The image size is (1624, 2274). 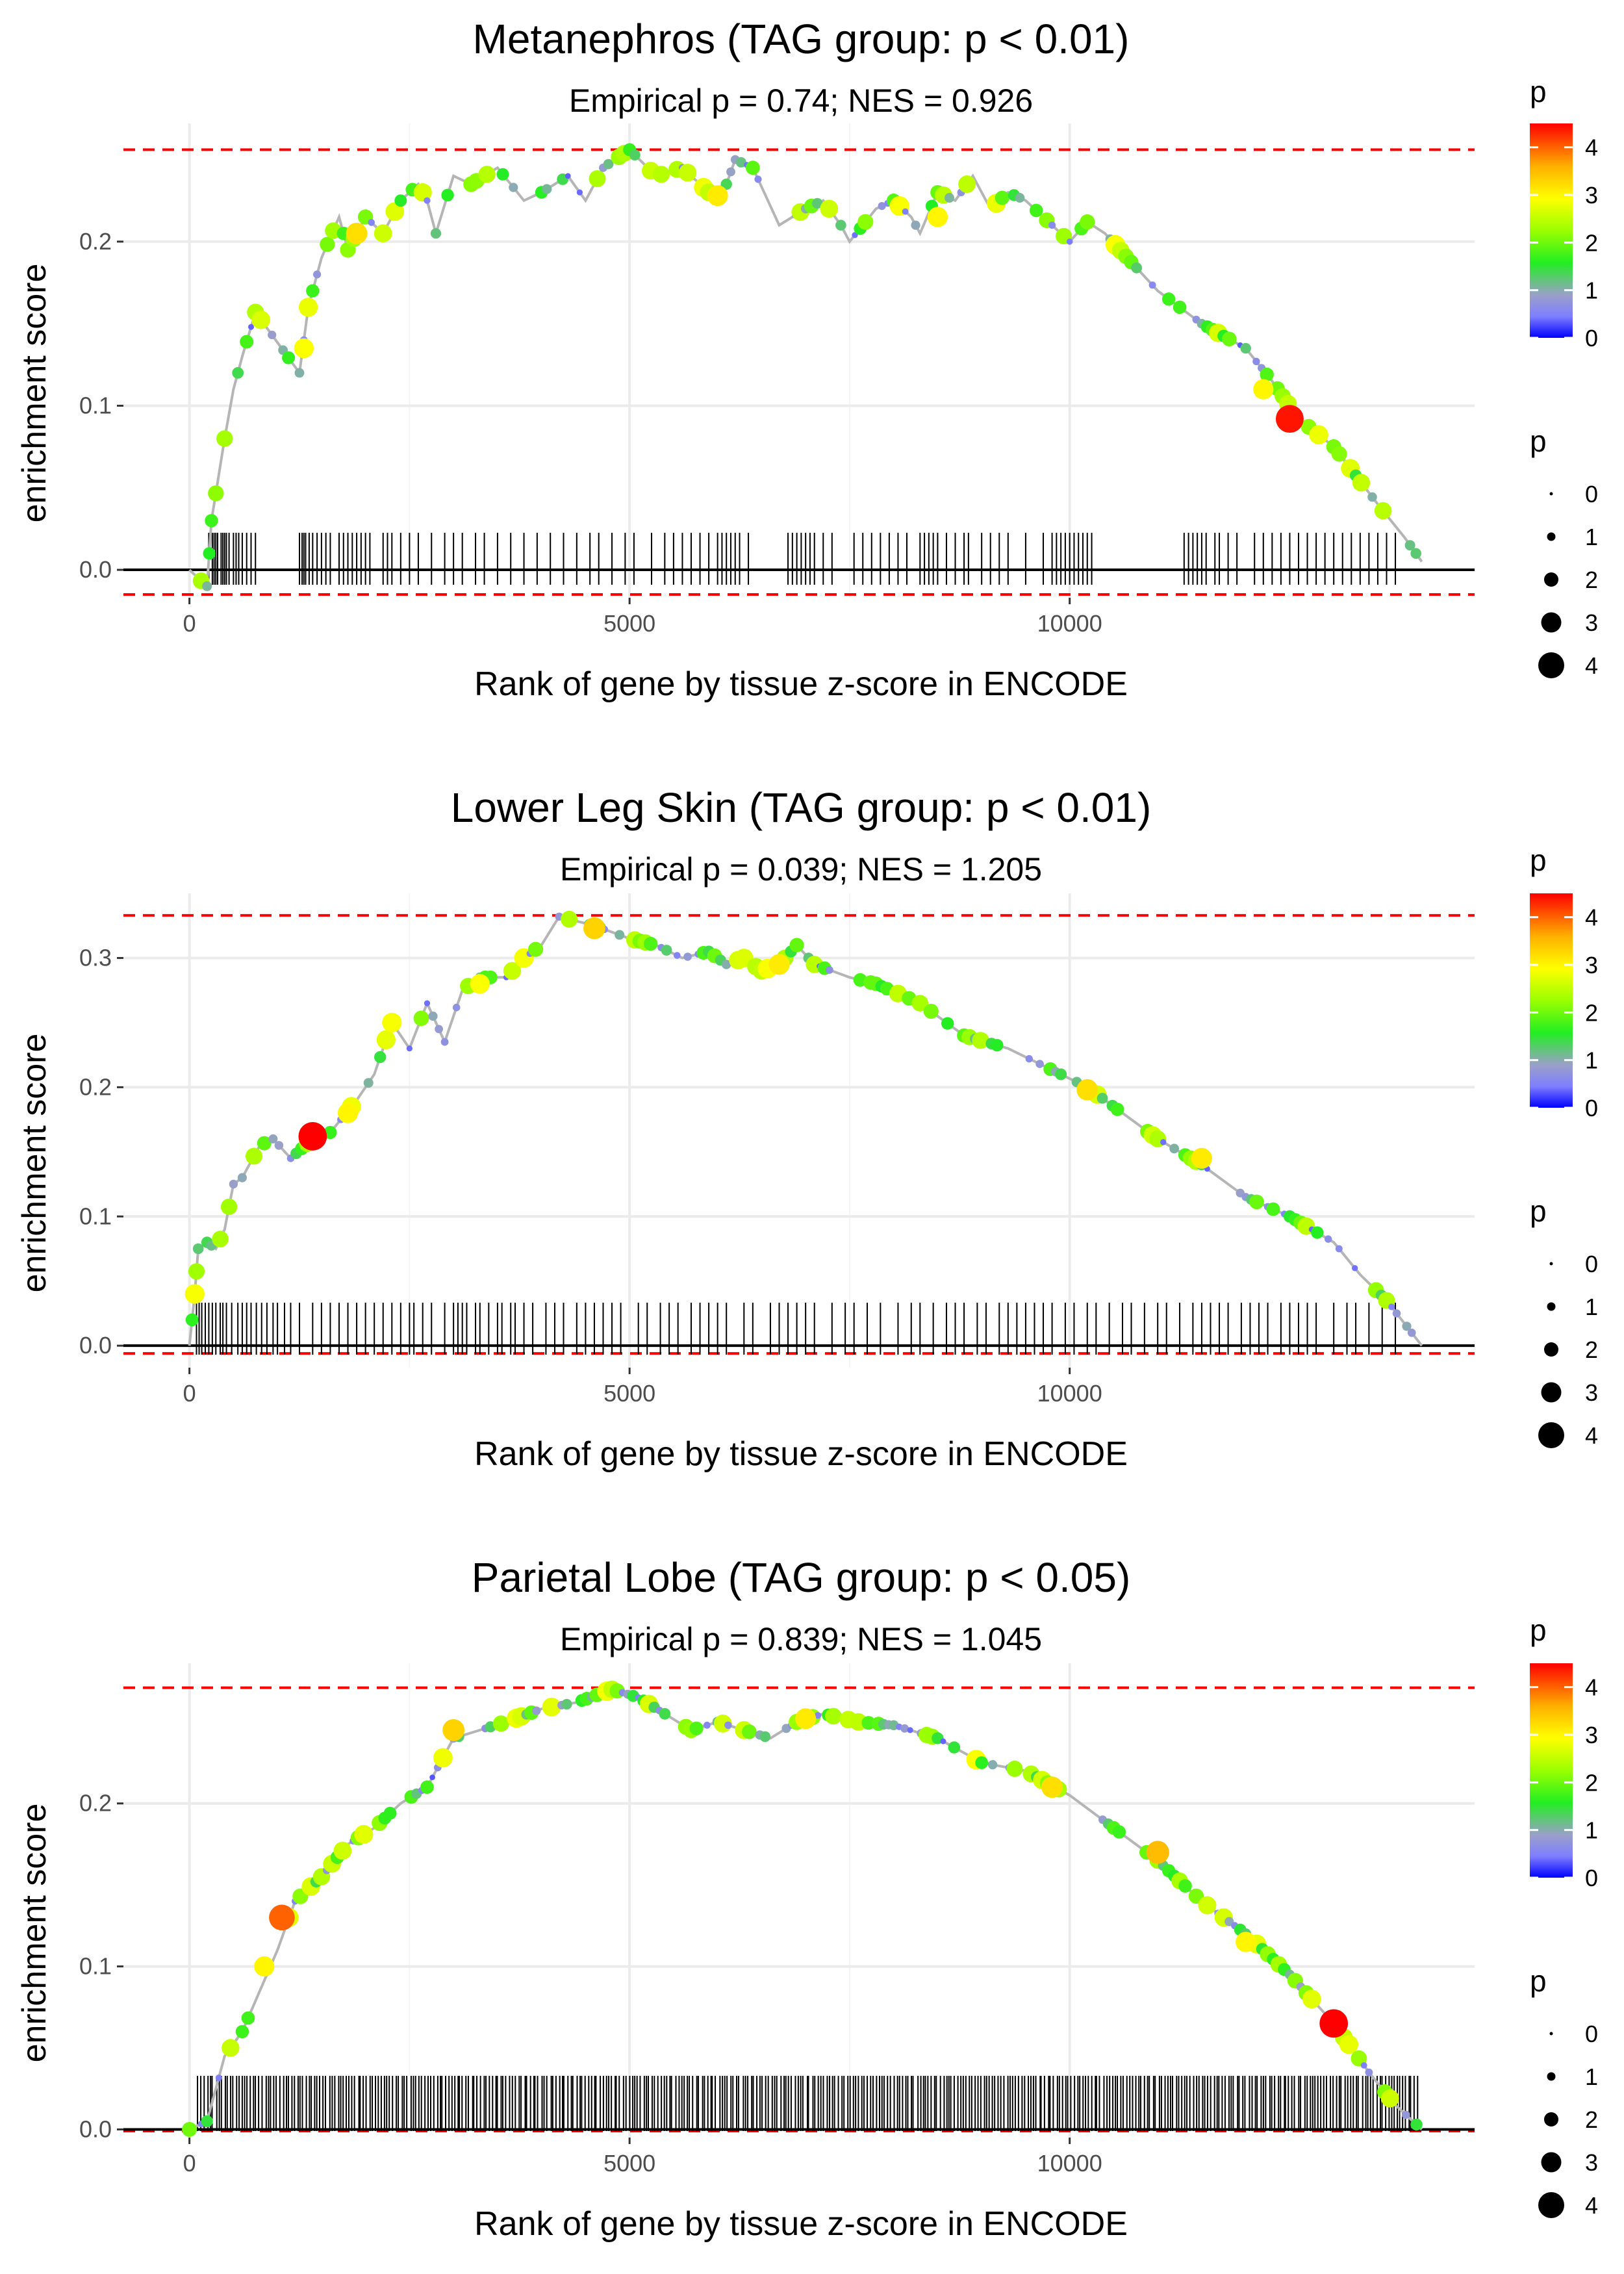 What do you see at coordinates (590, 1983) in the screenshot?
I see `axis-ticks: 0 5000 10000 0.0 0.1 0.2` at bounding box center [590, 1983].